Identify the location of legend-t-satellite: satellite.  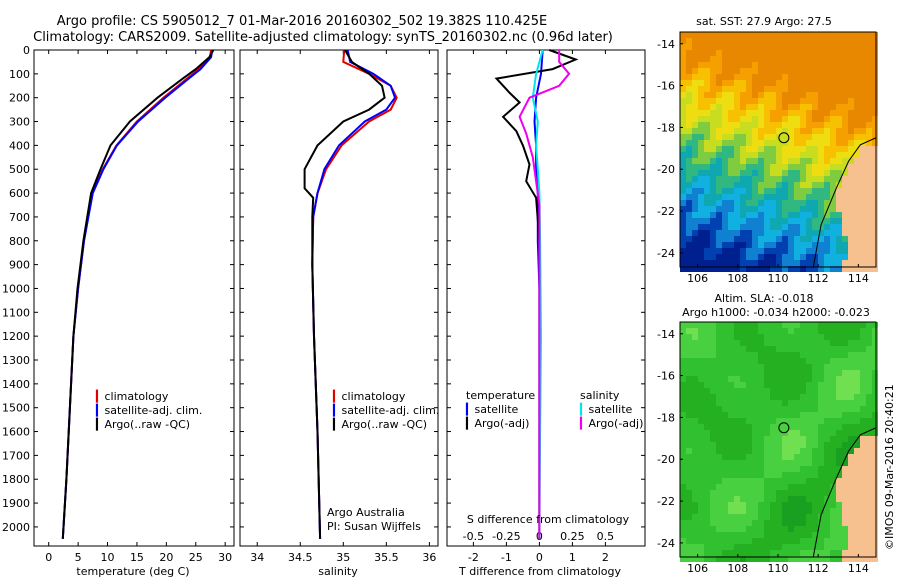
(496, 409).